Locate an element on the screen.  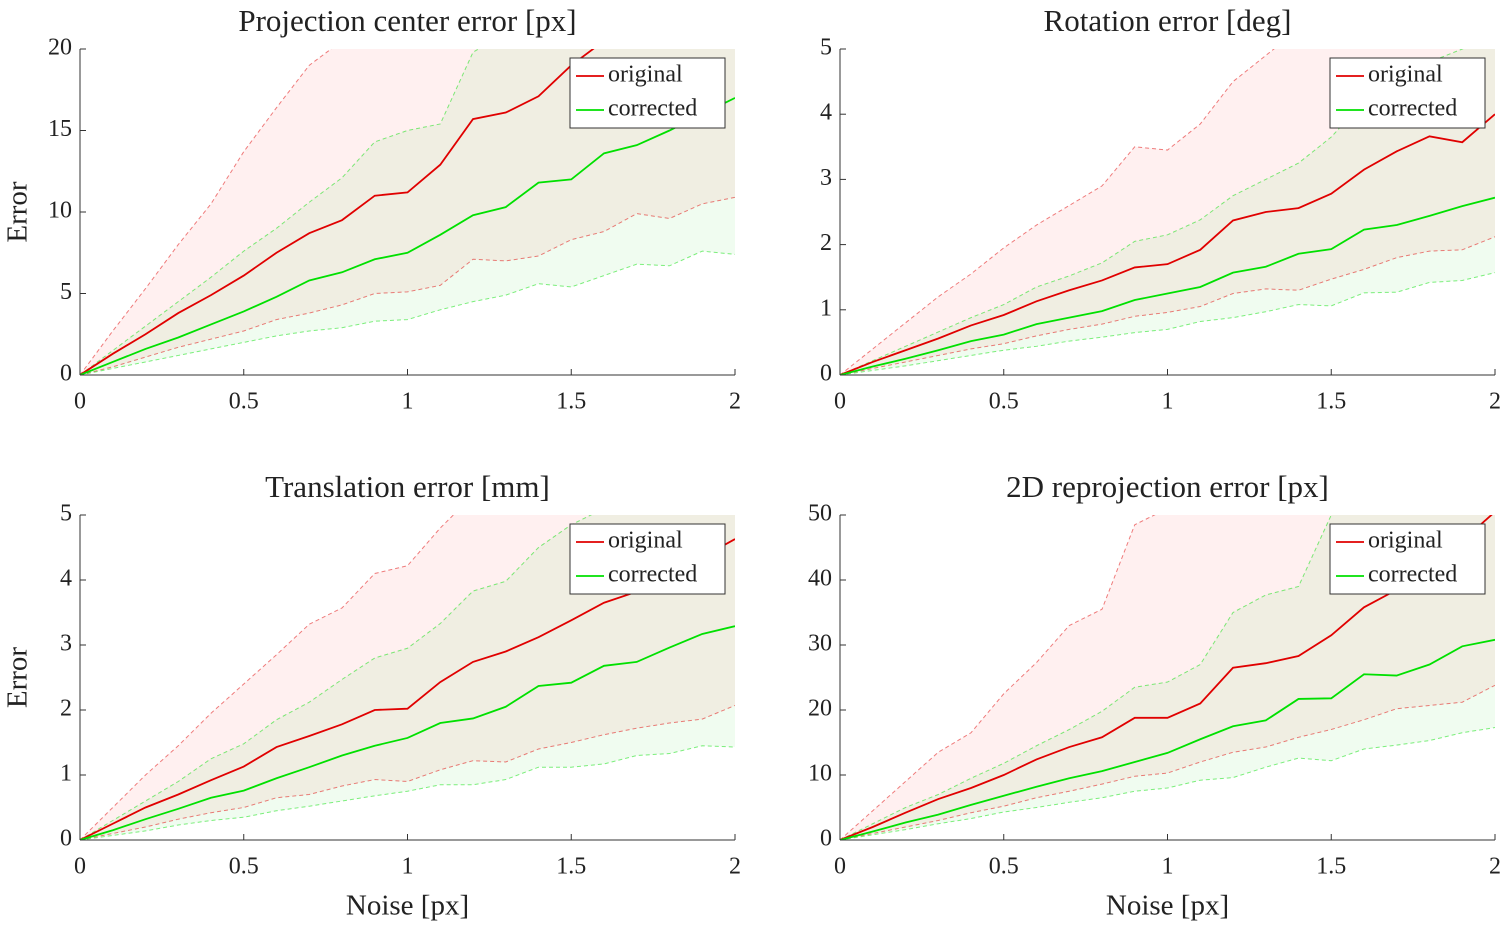
y-tick-label: 50 is located at coordinates (820, 514).